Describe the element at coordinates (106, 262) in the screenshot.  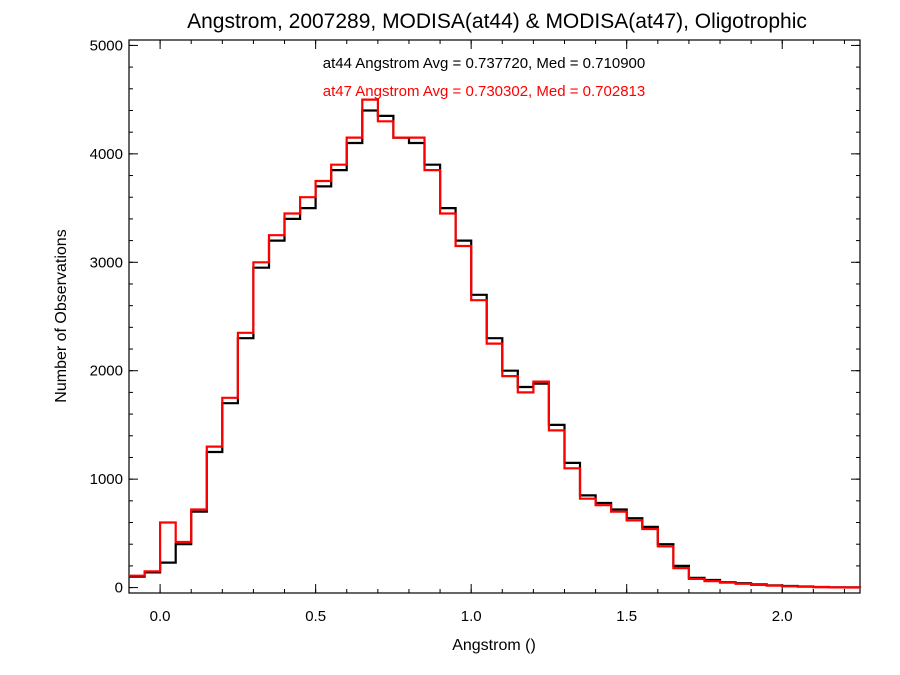
I see `y-tick-label: 3000` at that location.